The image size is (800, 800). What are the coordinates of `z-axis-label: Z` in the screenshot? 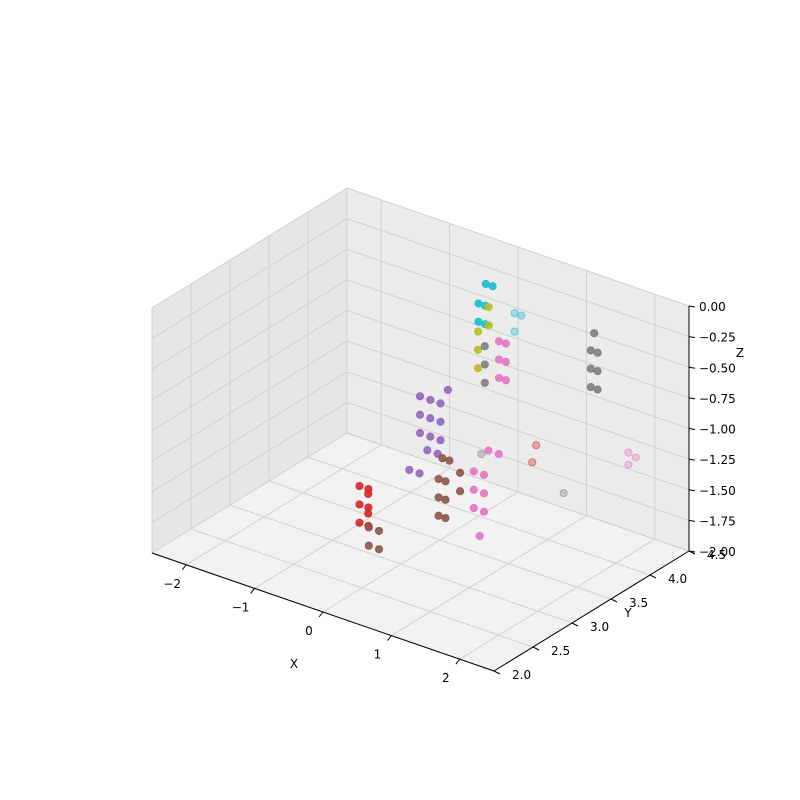 It's located at (740, 353).